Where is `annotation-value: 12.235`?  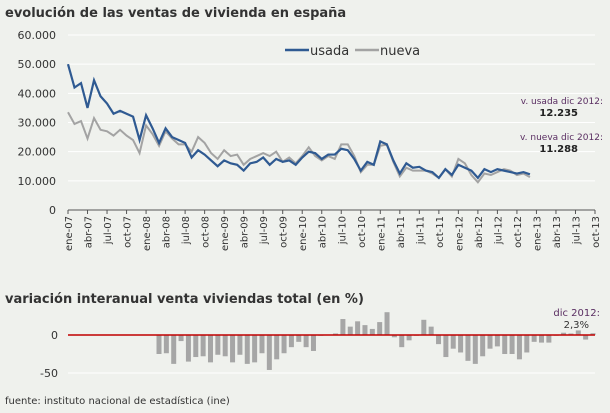
annotation-value: 12.235 is located at coordinates (558, 113).